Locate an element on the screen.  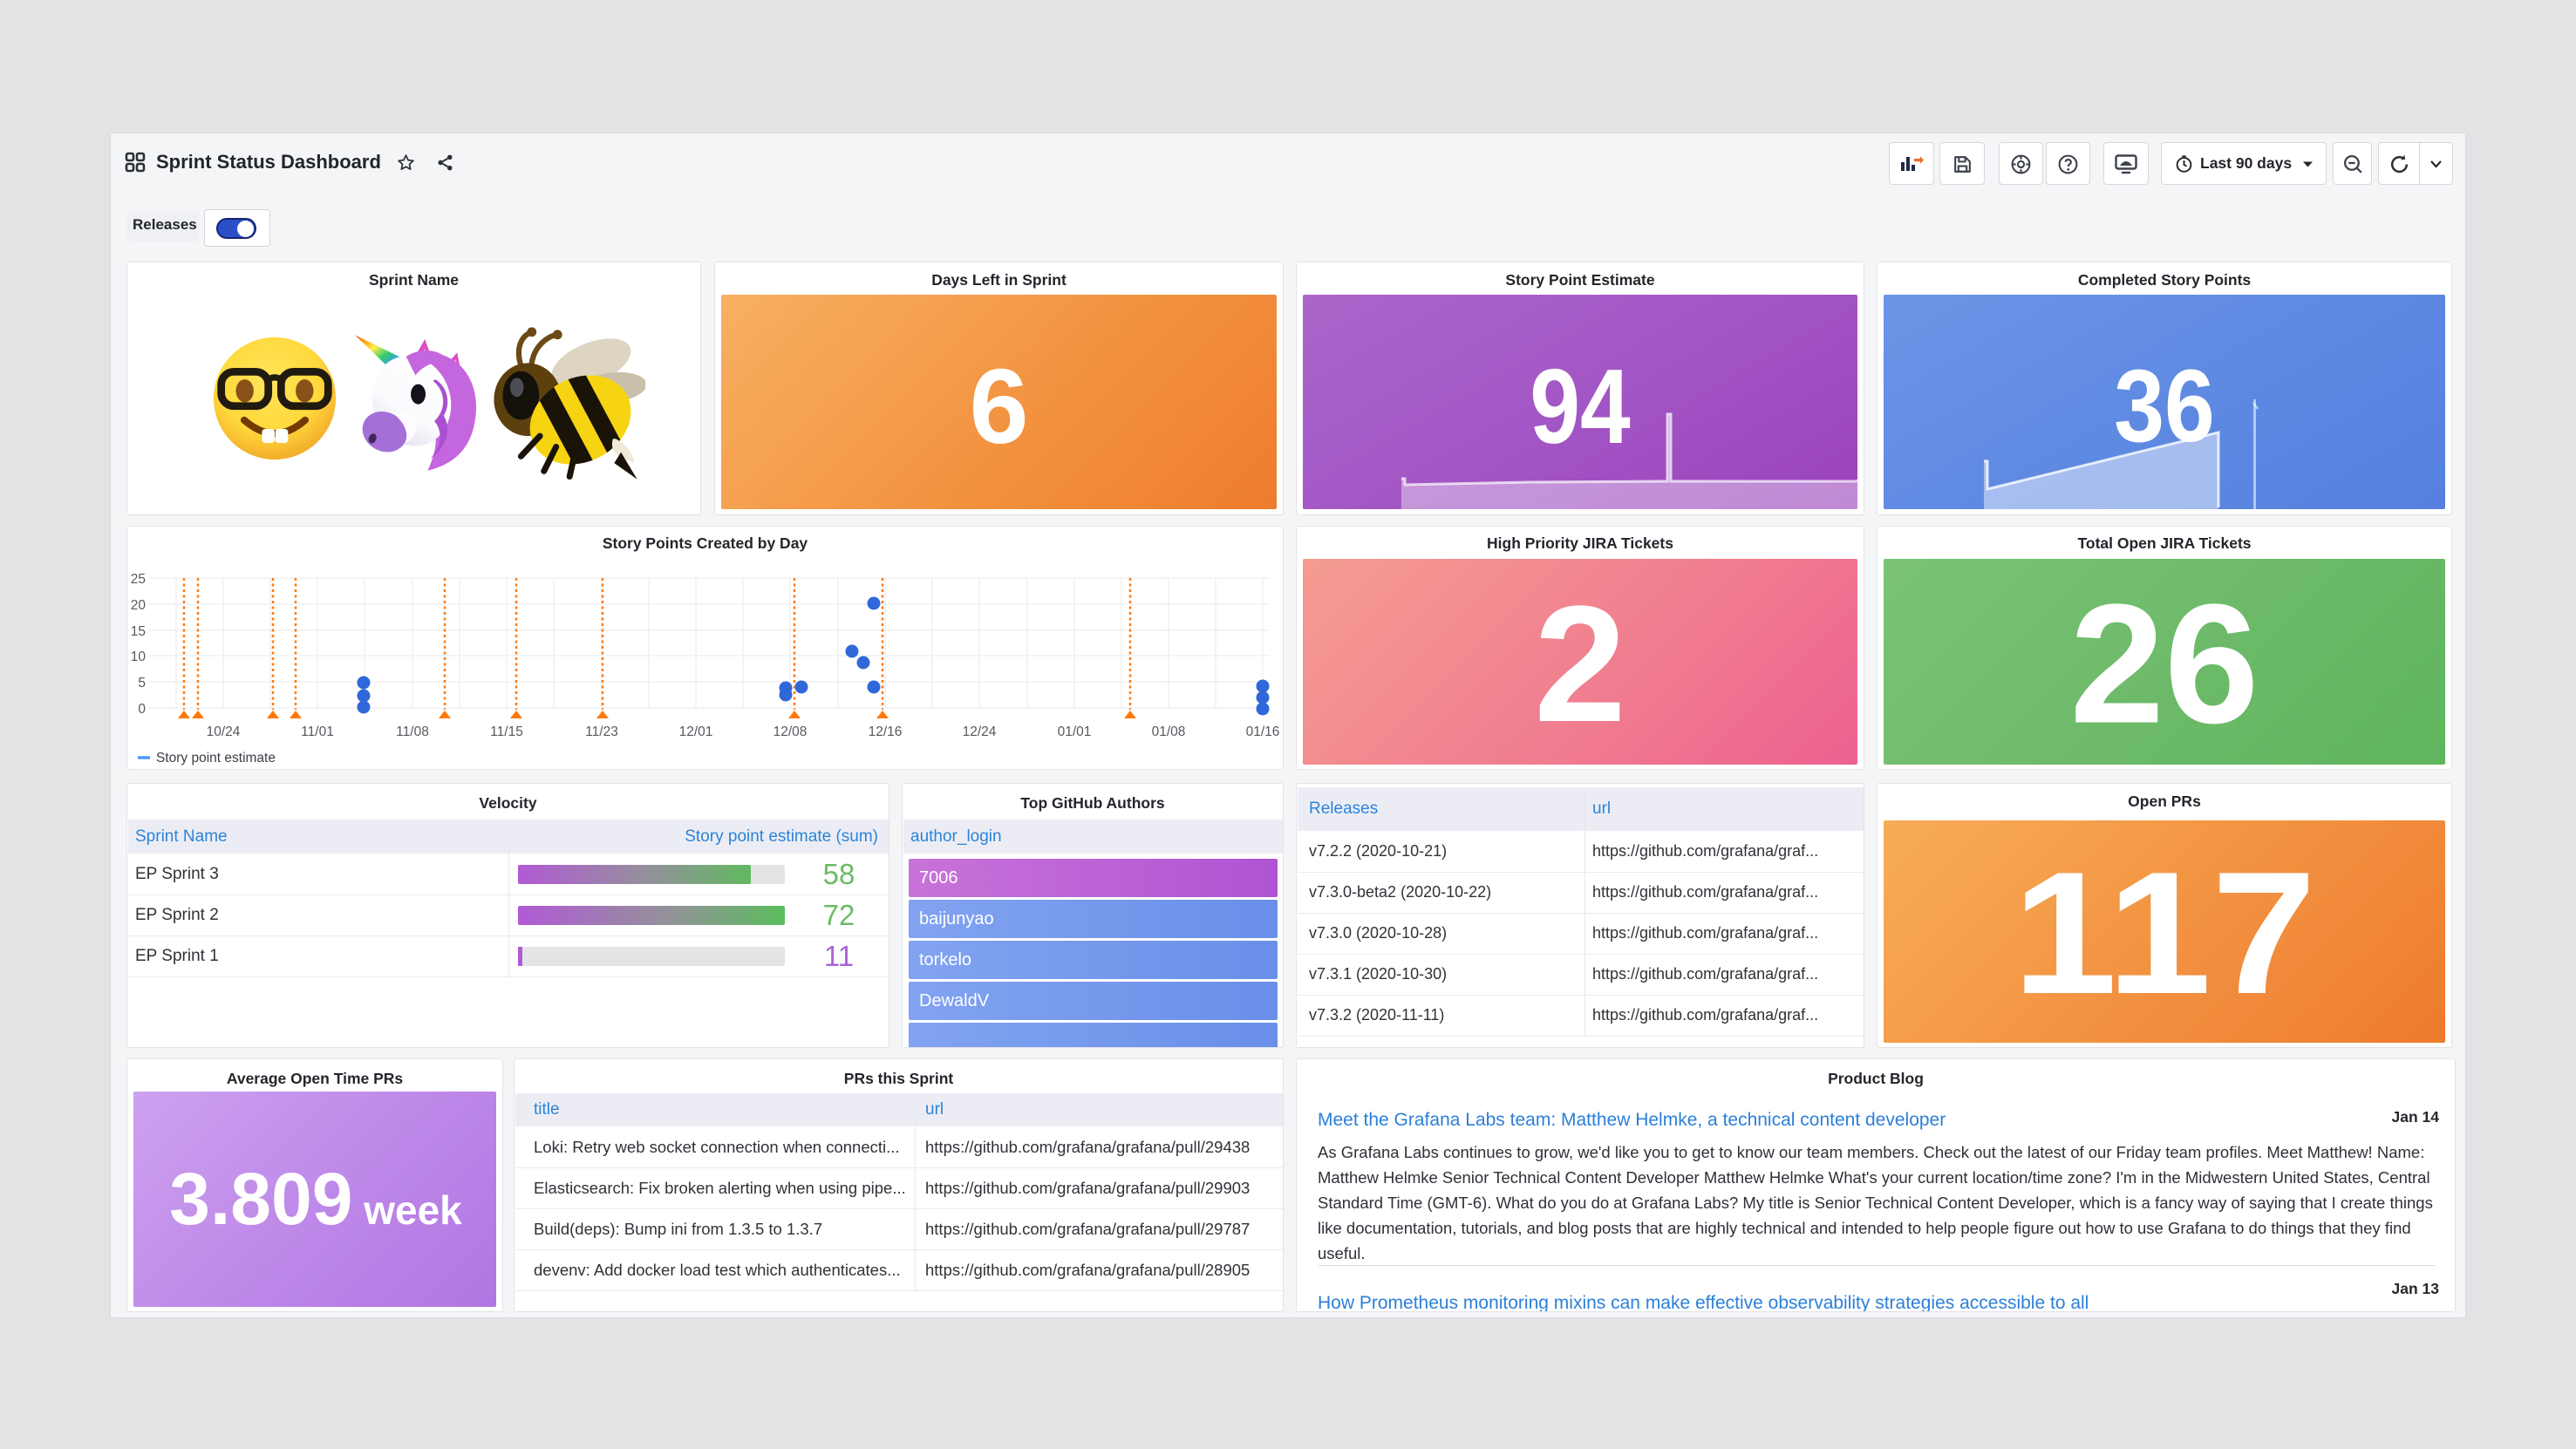
svg-text: 15 is located at coordinates (138, 631).